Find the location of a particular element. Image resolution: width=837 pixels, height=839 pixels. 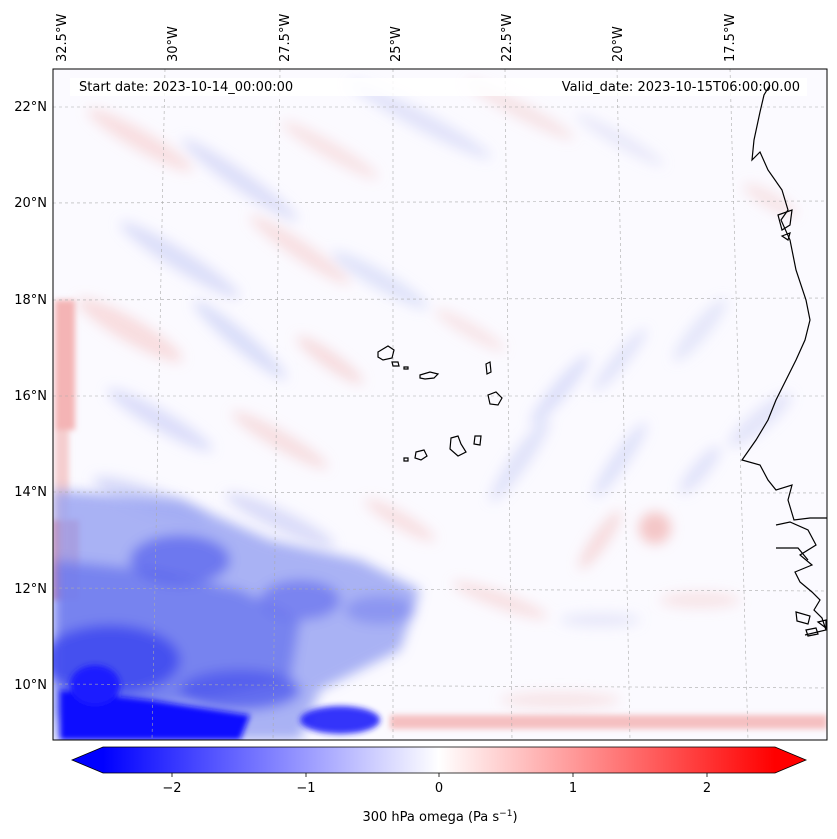

lon-tick-label: 17.5°W is located at coordinates (730, 38).